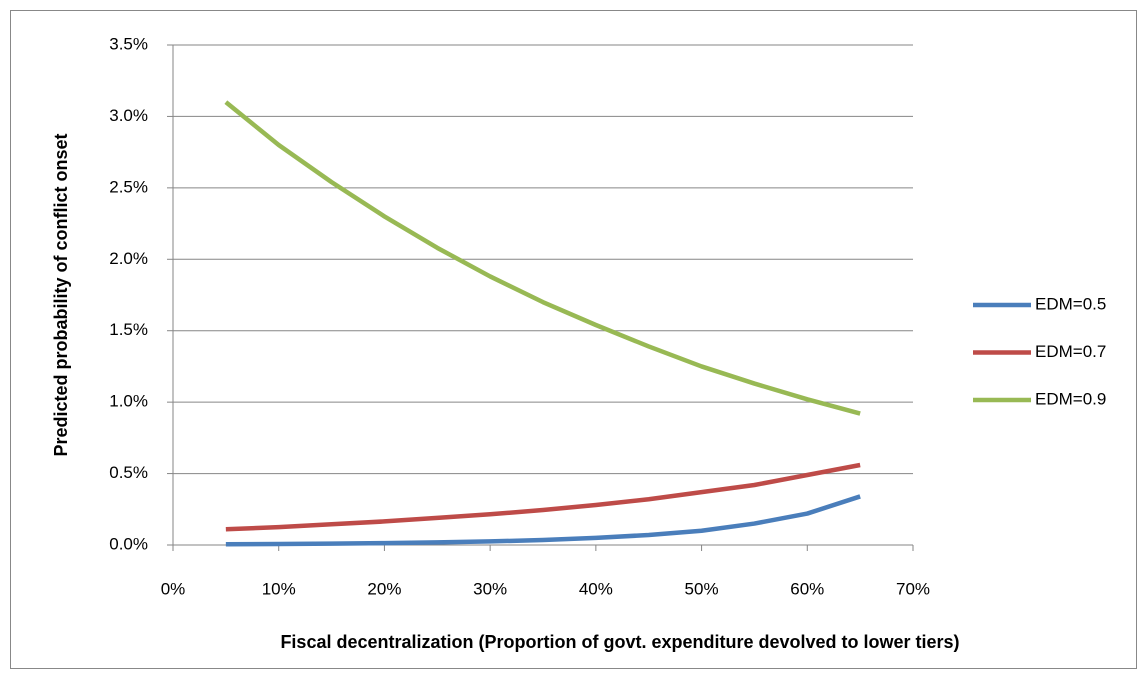 This screenshot has height=679, width=1147. Describe the element at coordinates (279, 588) in the screenshot. I see `x-tick-label: 10%` at that location.